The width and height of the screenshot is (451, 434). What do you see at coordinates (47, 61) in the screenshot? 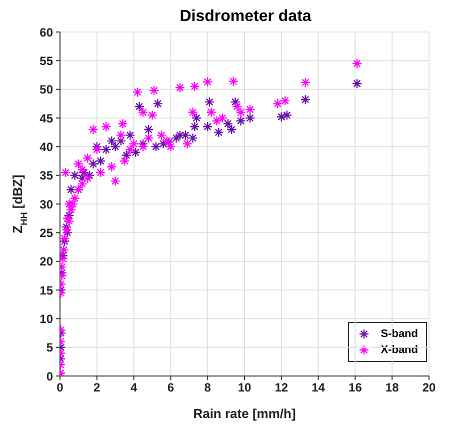
I see `y-tick-label: 55` at bounding box center [47, 61].